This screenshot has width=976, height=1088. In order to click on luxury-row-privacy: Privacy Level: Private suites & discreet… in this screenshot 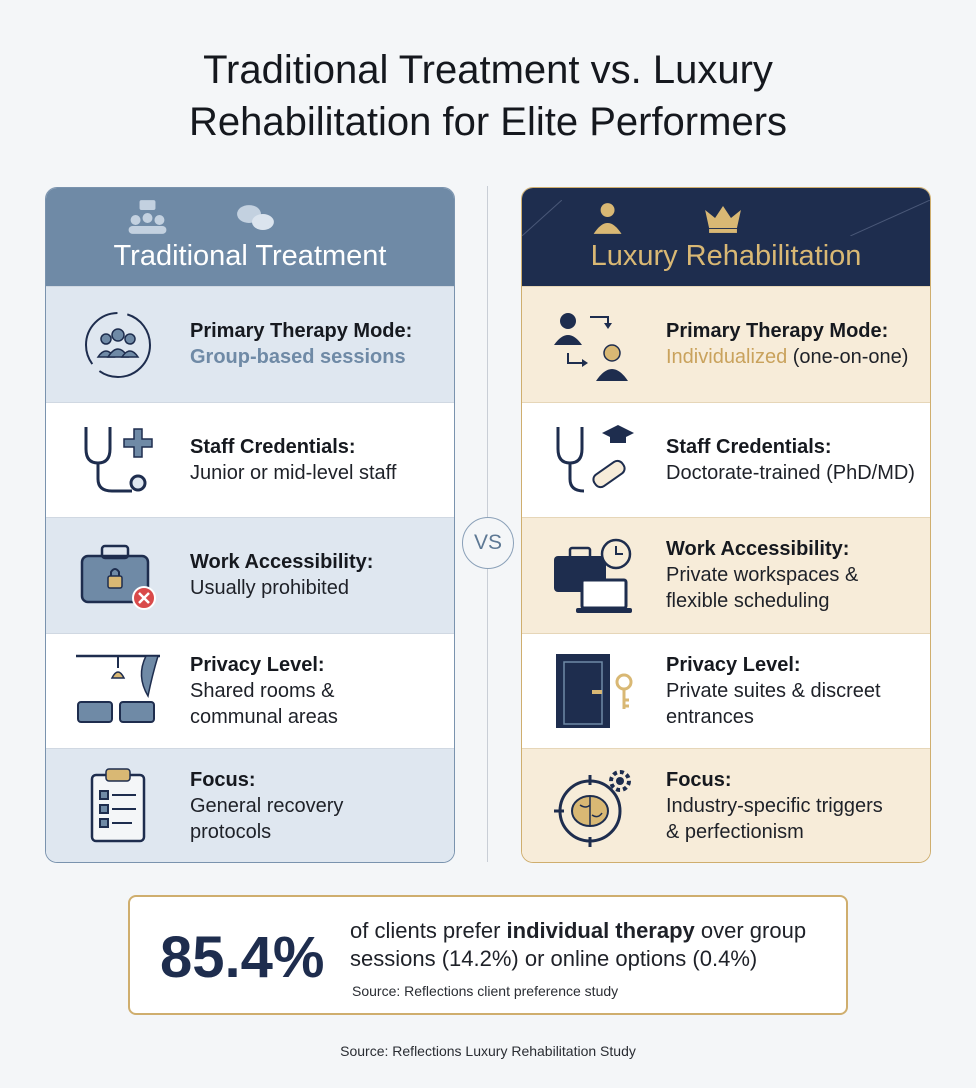, I will do `click(726, 690)`.